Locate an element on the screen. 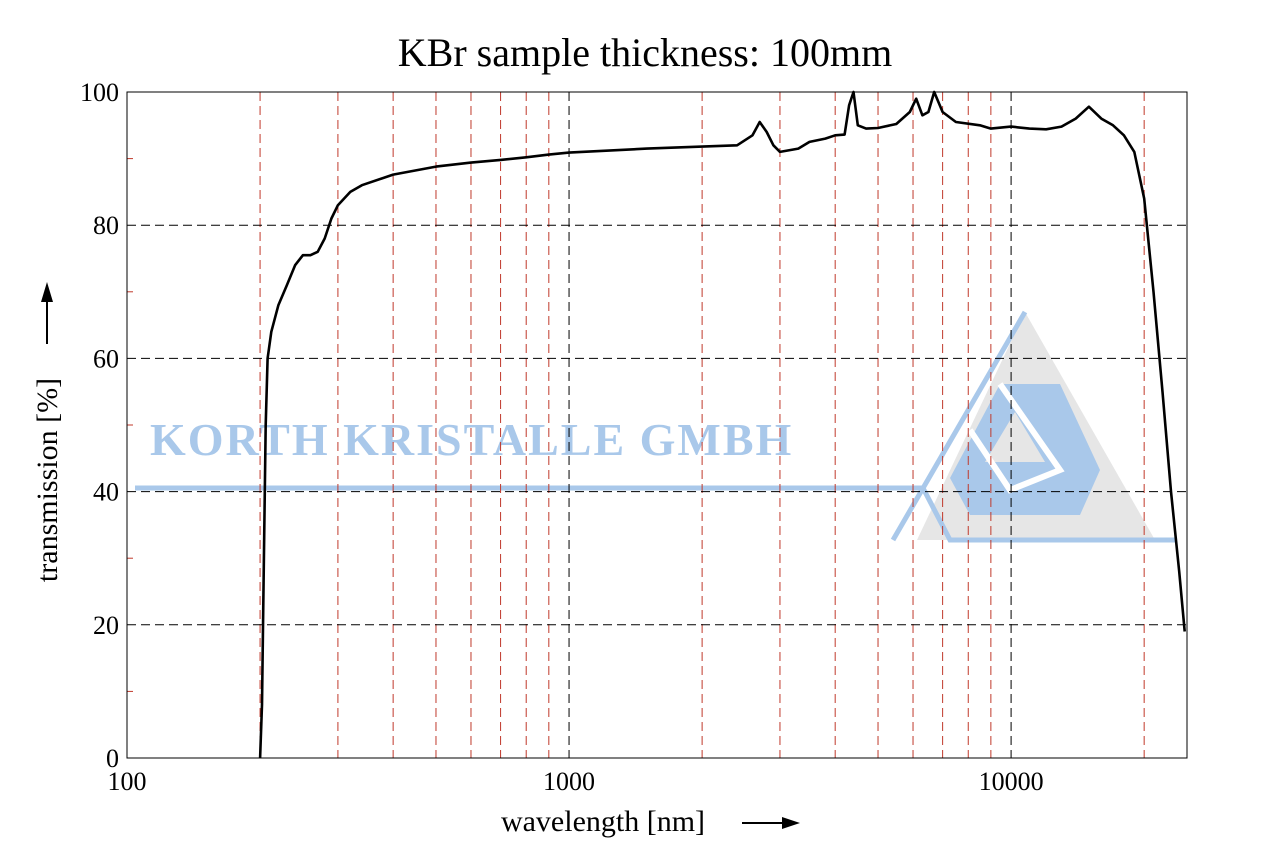 Image resolution: width=1263 pixels, height=842 pixels. x-ticks: 100 1000 10000 is located at coordinates (576, 781).